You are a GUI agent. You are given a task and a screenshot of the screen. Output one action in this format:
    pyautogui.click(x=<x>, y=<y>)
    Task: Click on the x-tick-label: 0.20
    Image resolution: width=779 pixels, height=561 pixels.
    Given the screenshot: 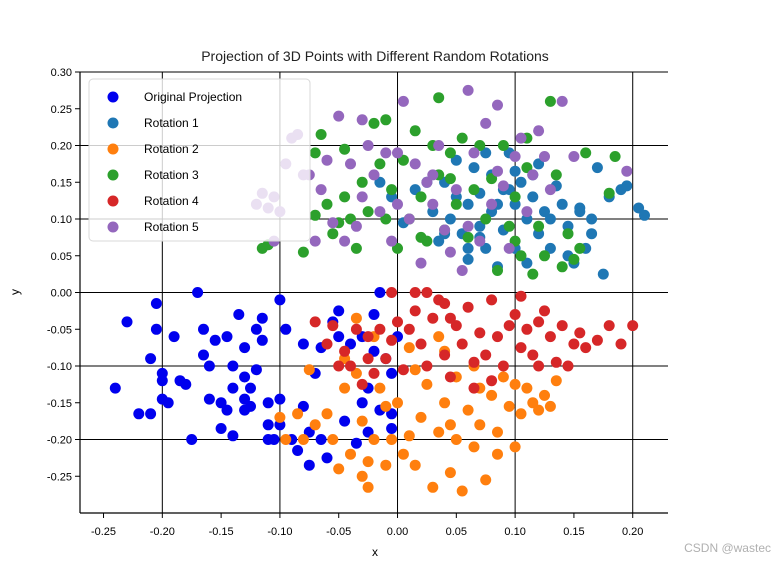 What is the action you would take?
    pyautogui.click(x=632, y=532)
    